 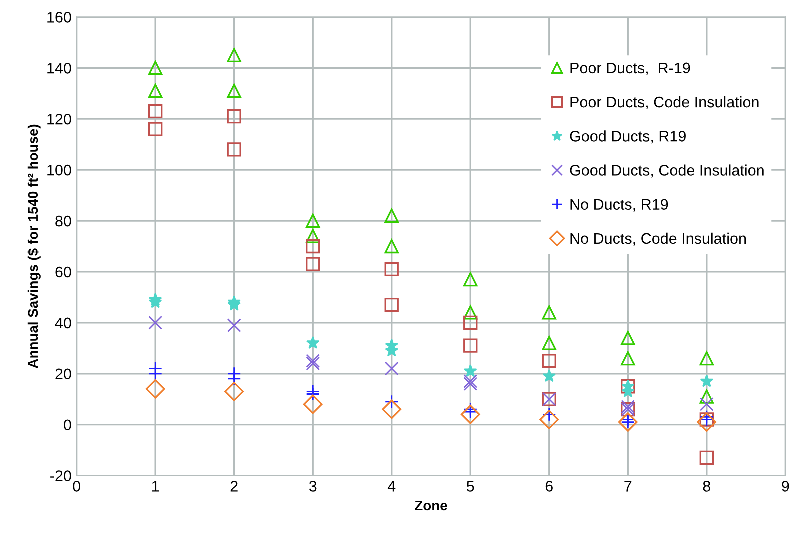 What do you see at coordinates (64, 272) in the screenshot?
I see `y-tick-label: 60` at bounding box center [64, 272].